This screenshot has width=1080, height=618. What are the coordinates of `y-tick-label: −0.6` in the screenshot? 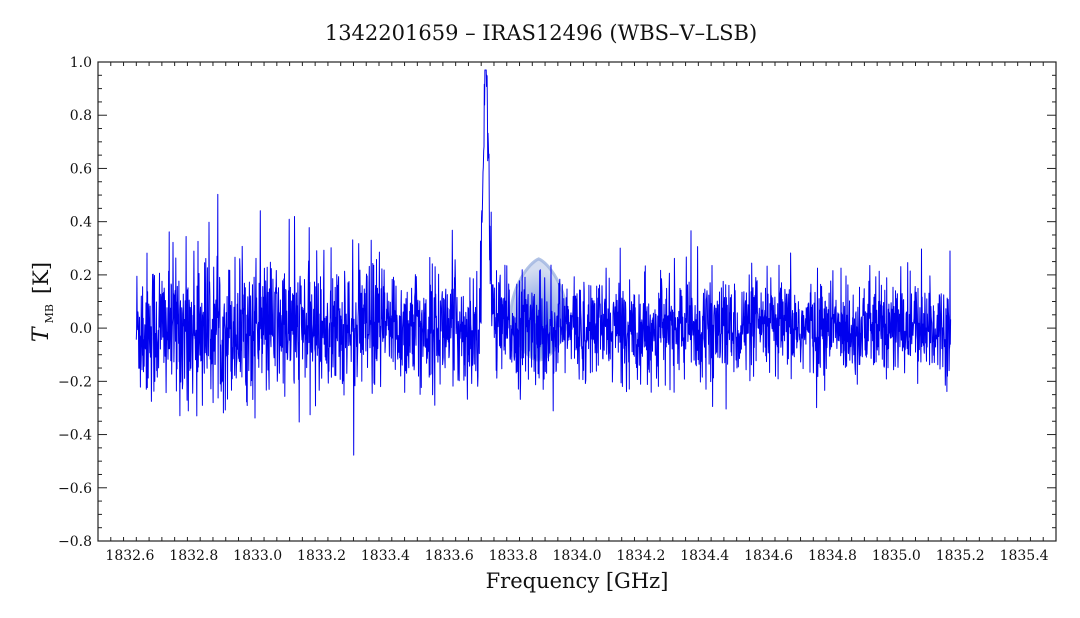 It's located at (75, 489).